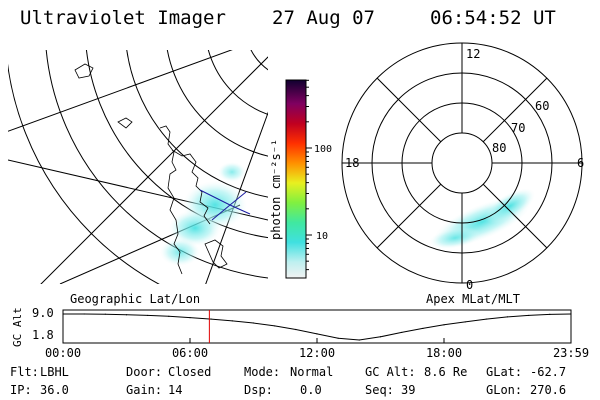 This screenshot has height=400, width=600. I want to click on status-glat-value: -62.7, so click(548, 372).